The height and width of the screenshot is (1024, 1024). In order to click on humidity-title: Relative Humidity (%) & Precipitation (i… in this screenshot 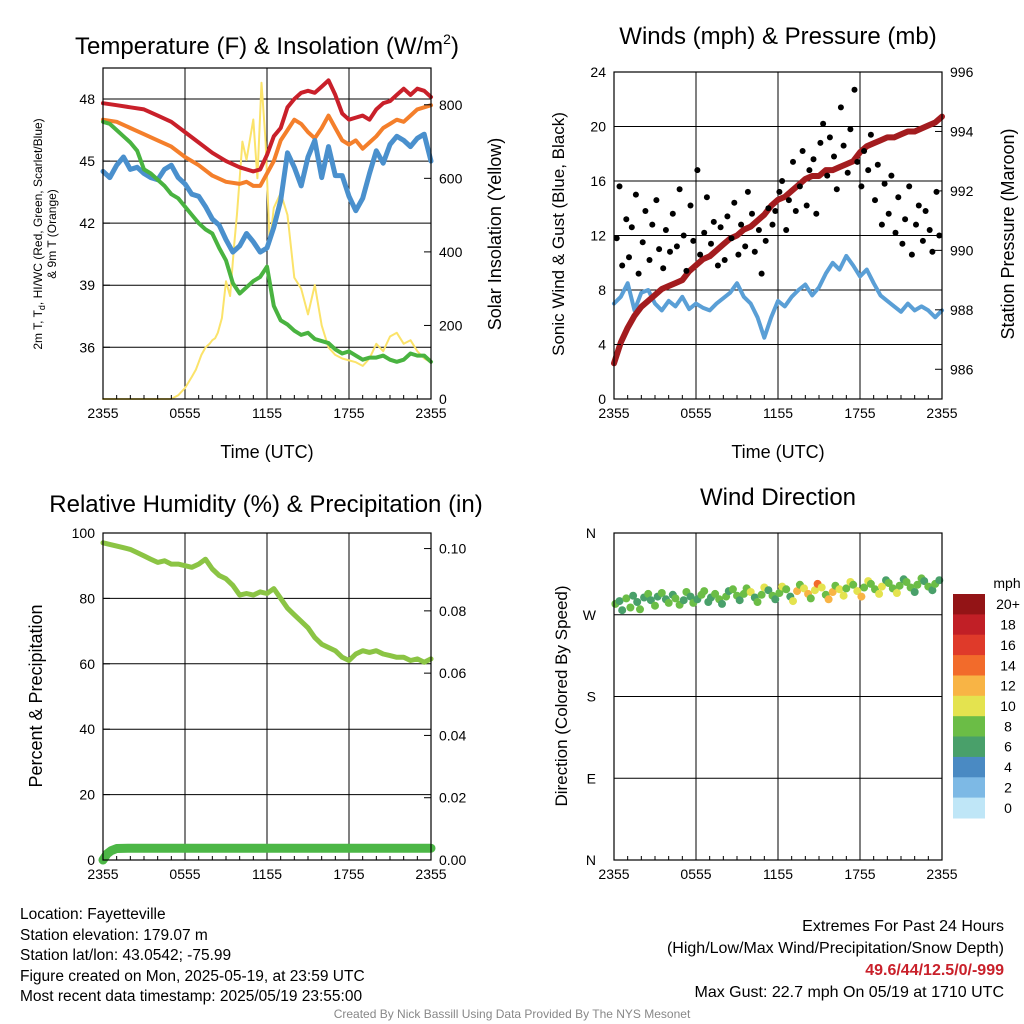, I will do `click(265, 504)`.